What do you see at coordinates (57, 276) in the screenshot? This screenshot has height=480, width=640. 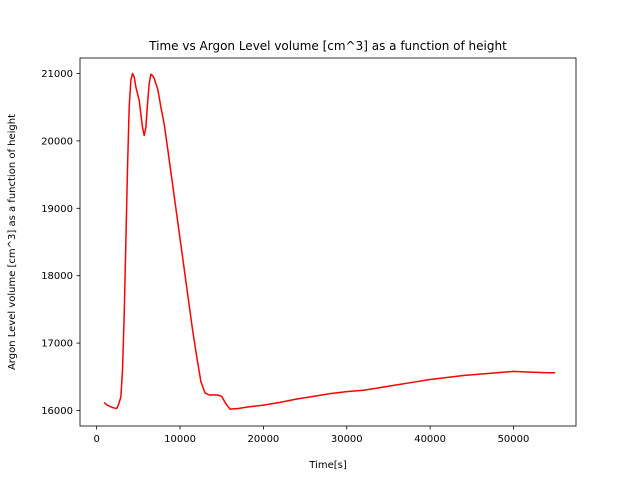 I see `y-tick-label-2: 18000` at bounding box center [57, 276].